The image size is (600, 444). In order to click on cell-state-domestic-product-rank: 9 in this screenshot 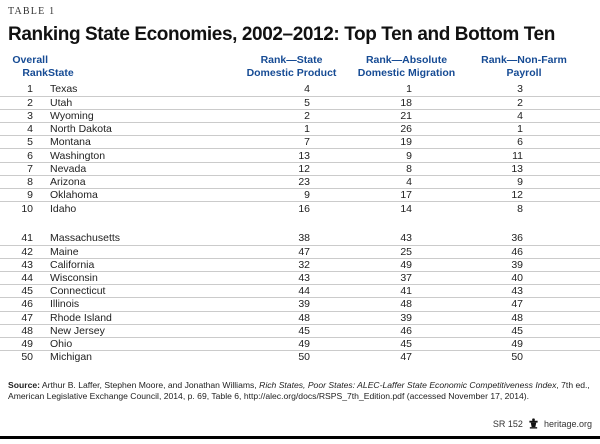, I will do `click(307, 195)`.